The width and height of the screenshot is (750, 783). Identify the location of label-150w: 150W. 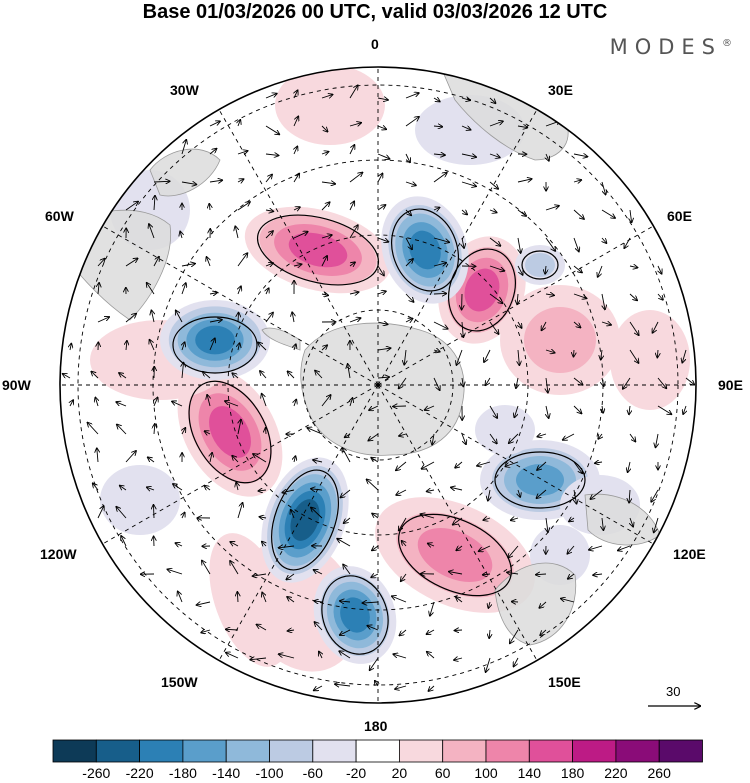
(179, 682).